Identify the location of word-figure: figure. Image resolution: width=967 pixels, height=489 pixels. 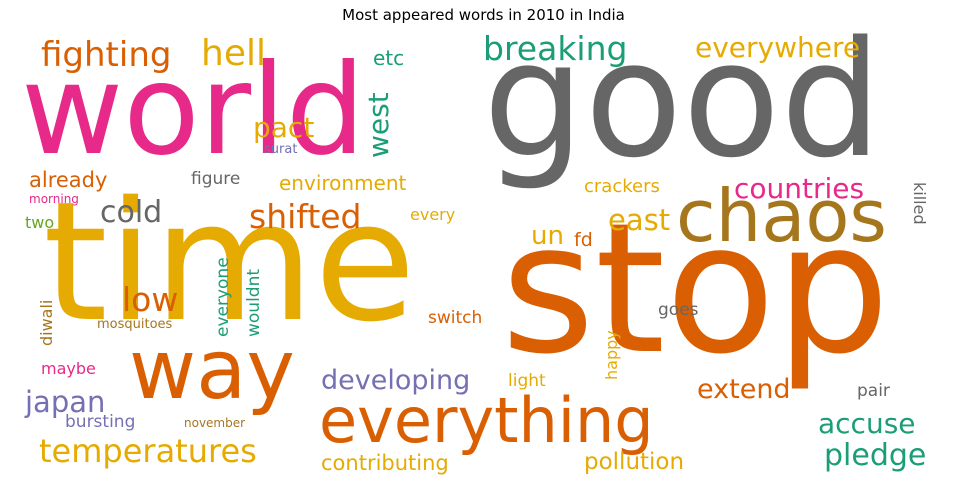
(216, 179).